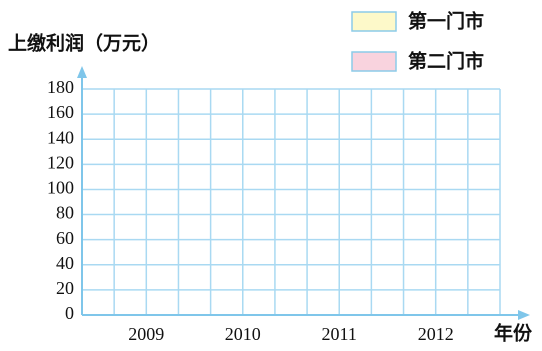  What do you see at coordinates (69, 313) in the screenshot?
I see `y-tick-label: 0` at bounding box center [69, 313].